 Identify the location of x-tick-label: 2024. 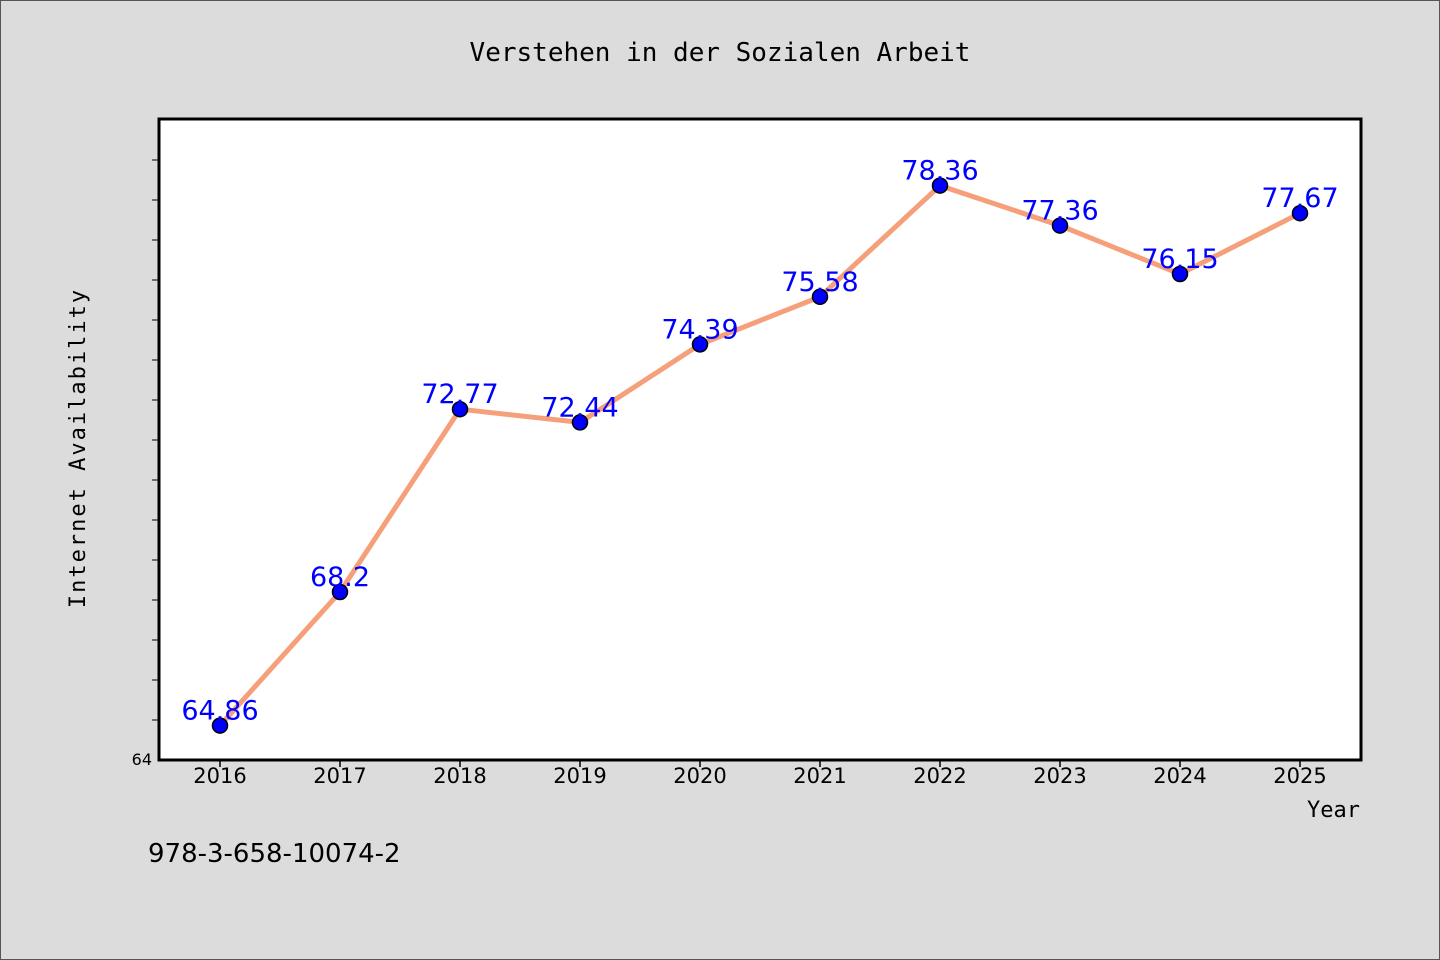
(1179, 776).